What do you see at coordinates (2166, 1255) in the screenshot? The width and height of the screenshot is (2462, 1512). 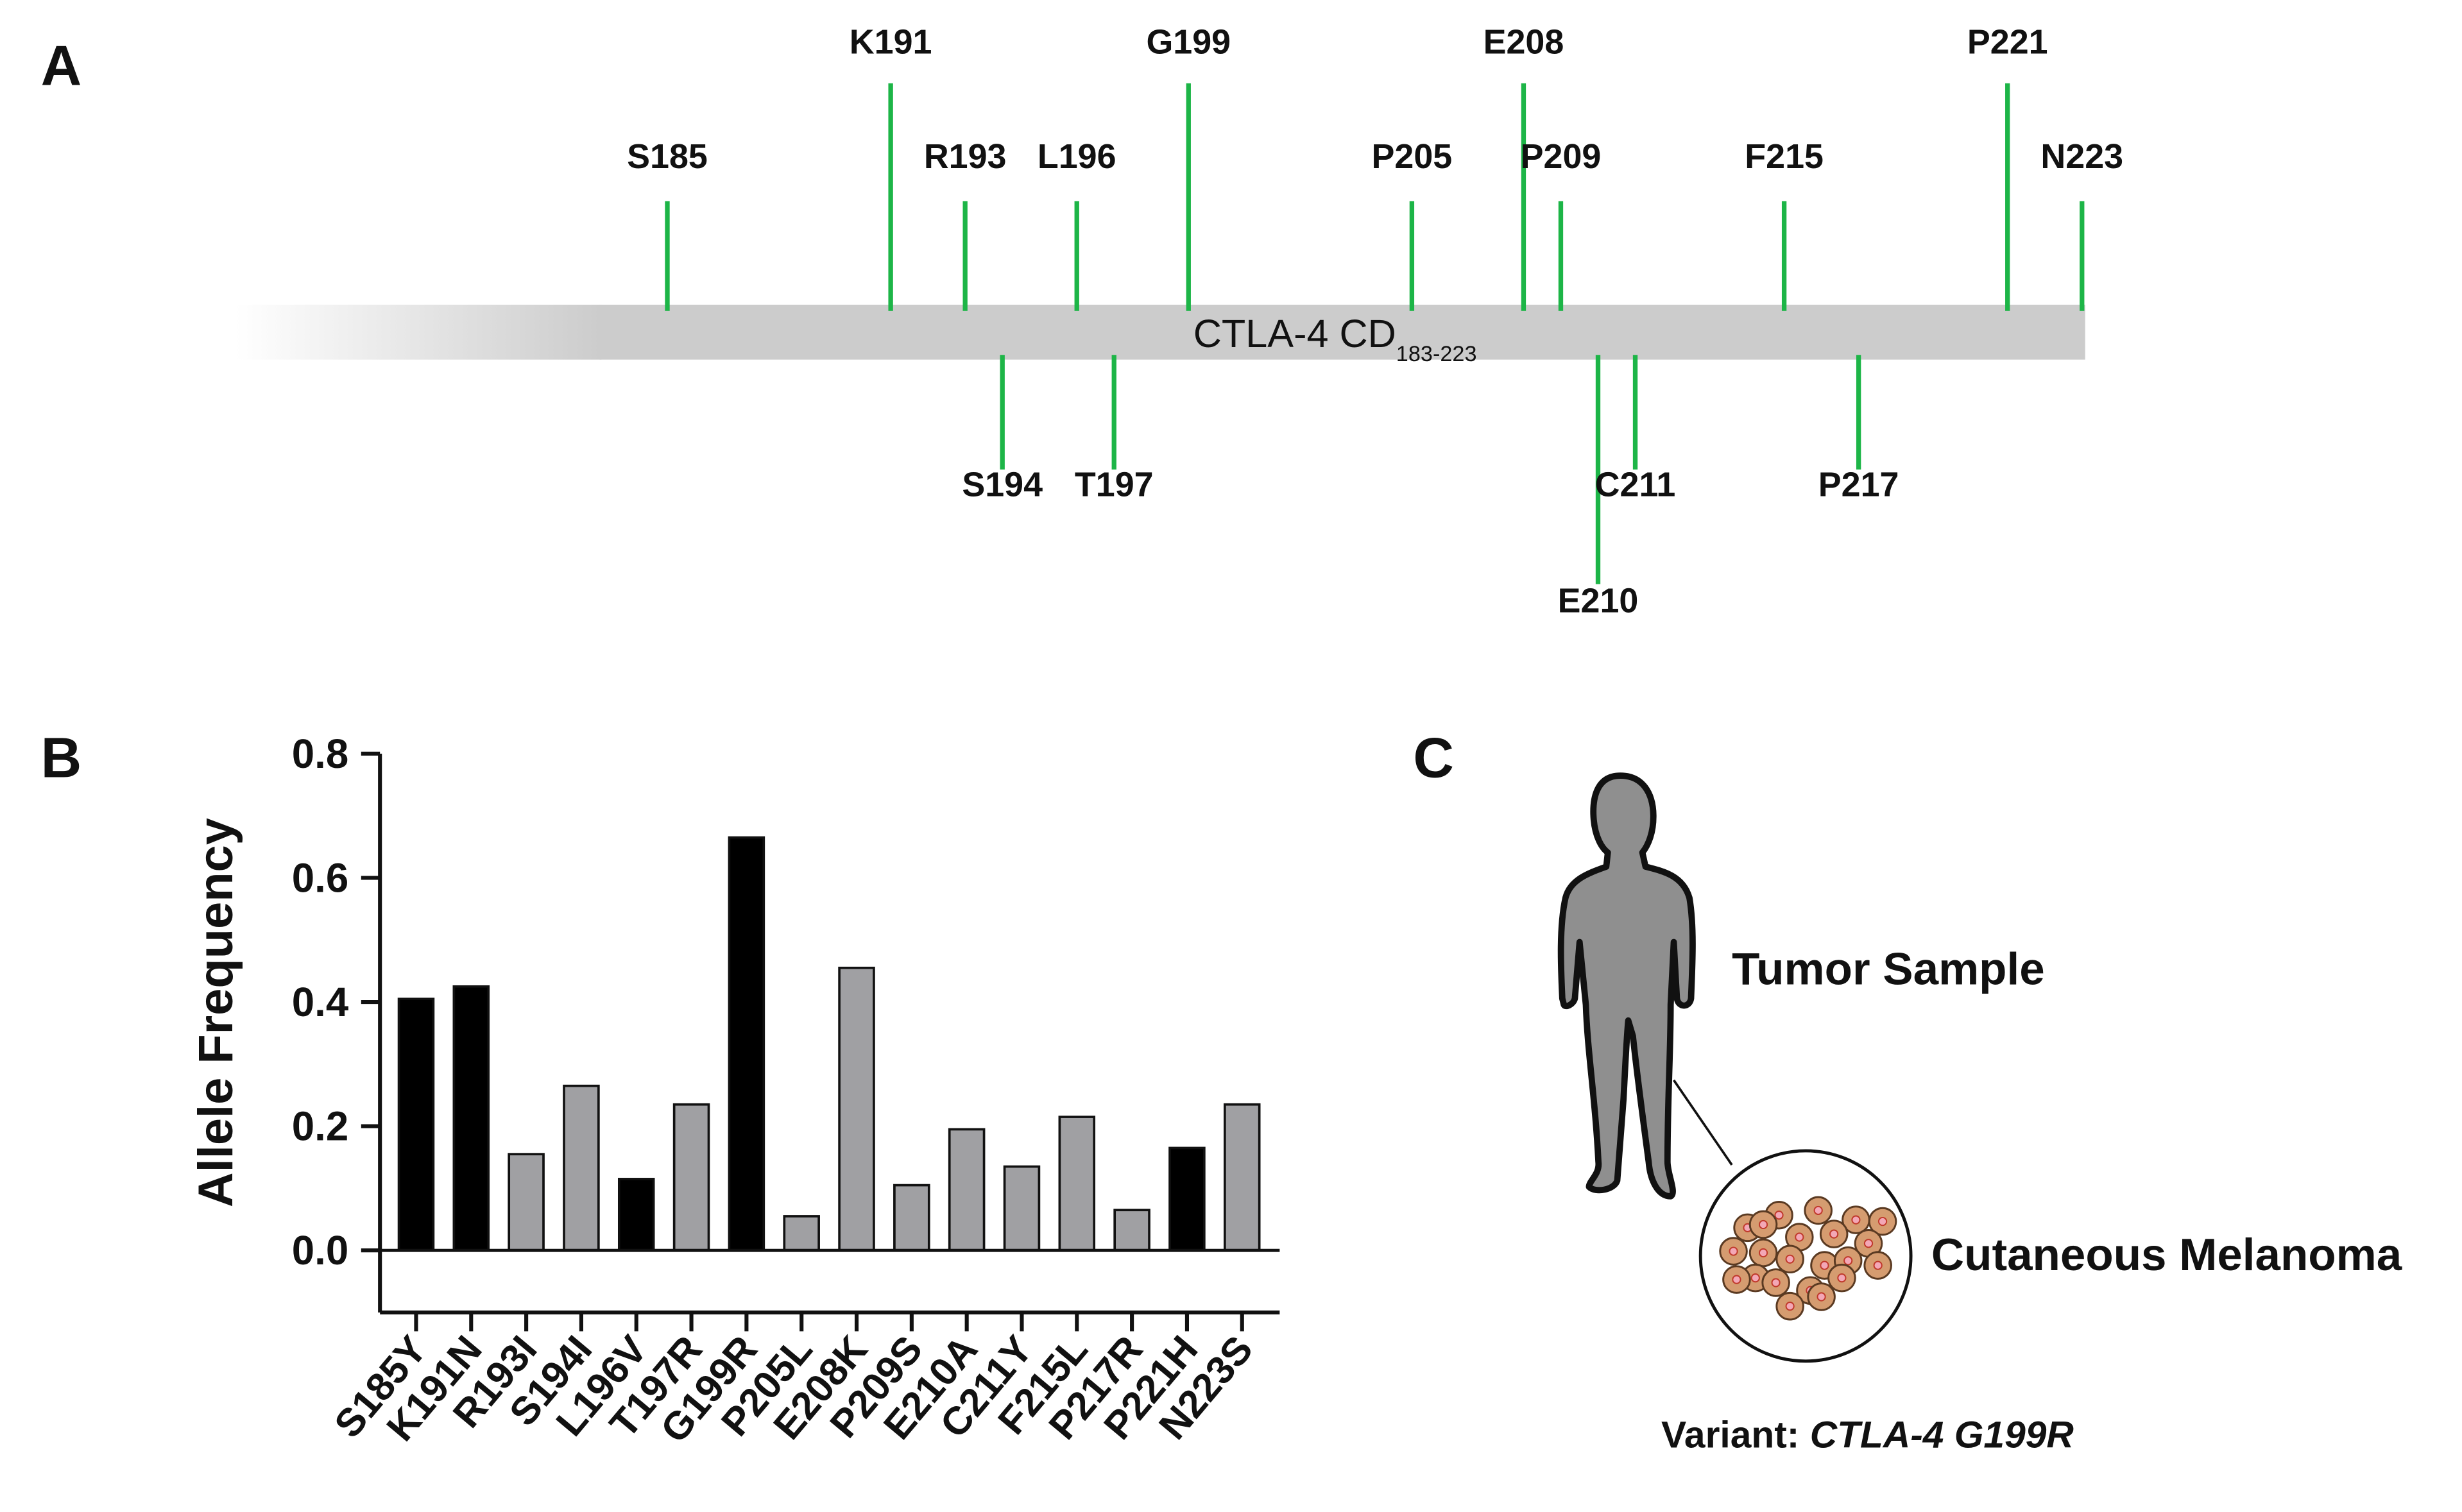 I see `tissue-label: Cutaneous Melanoma` at bounding box center [2166, 1255].